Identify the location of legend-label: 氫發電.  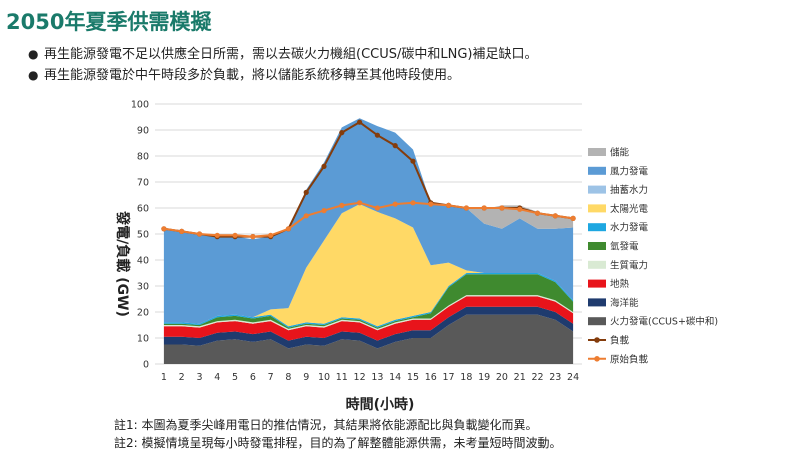
(624, 247).